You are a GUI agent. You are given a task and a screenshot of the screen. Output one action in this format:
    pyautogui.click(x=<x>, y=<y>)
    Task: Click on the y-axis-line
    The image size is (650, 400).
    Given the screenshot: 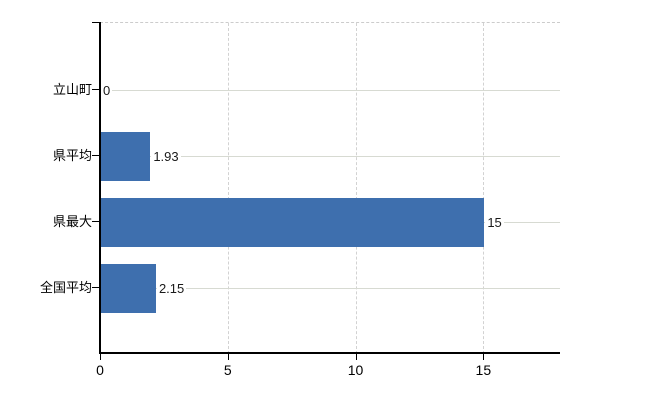 What is the action you would take?
    pyautogui.click(x=100, y=187)
    